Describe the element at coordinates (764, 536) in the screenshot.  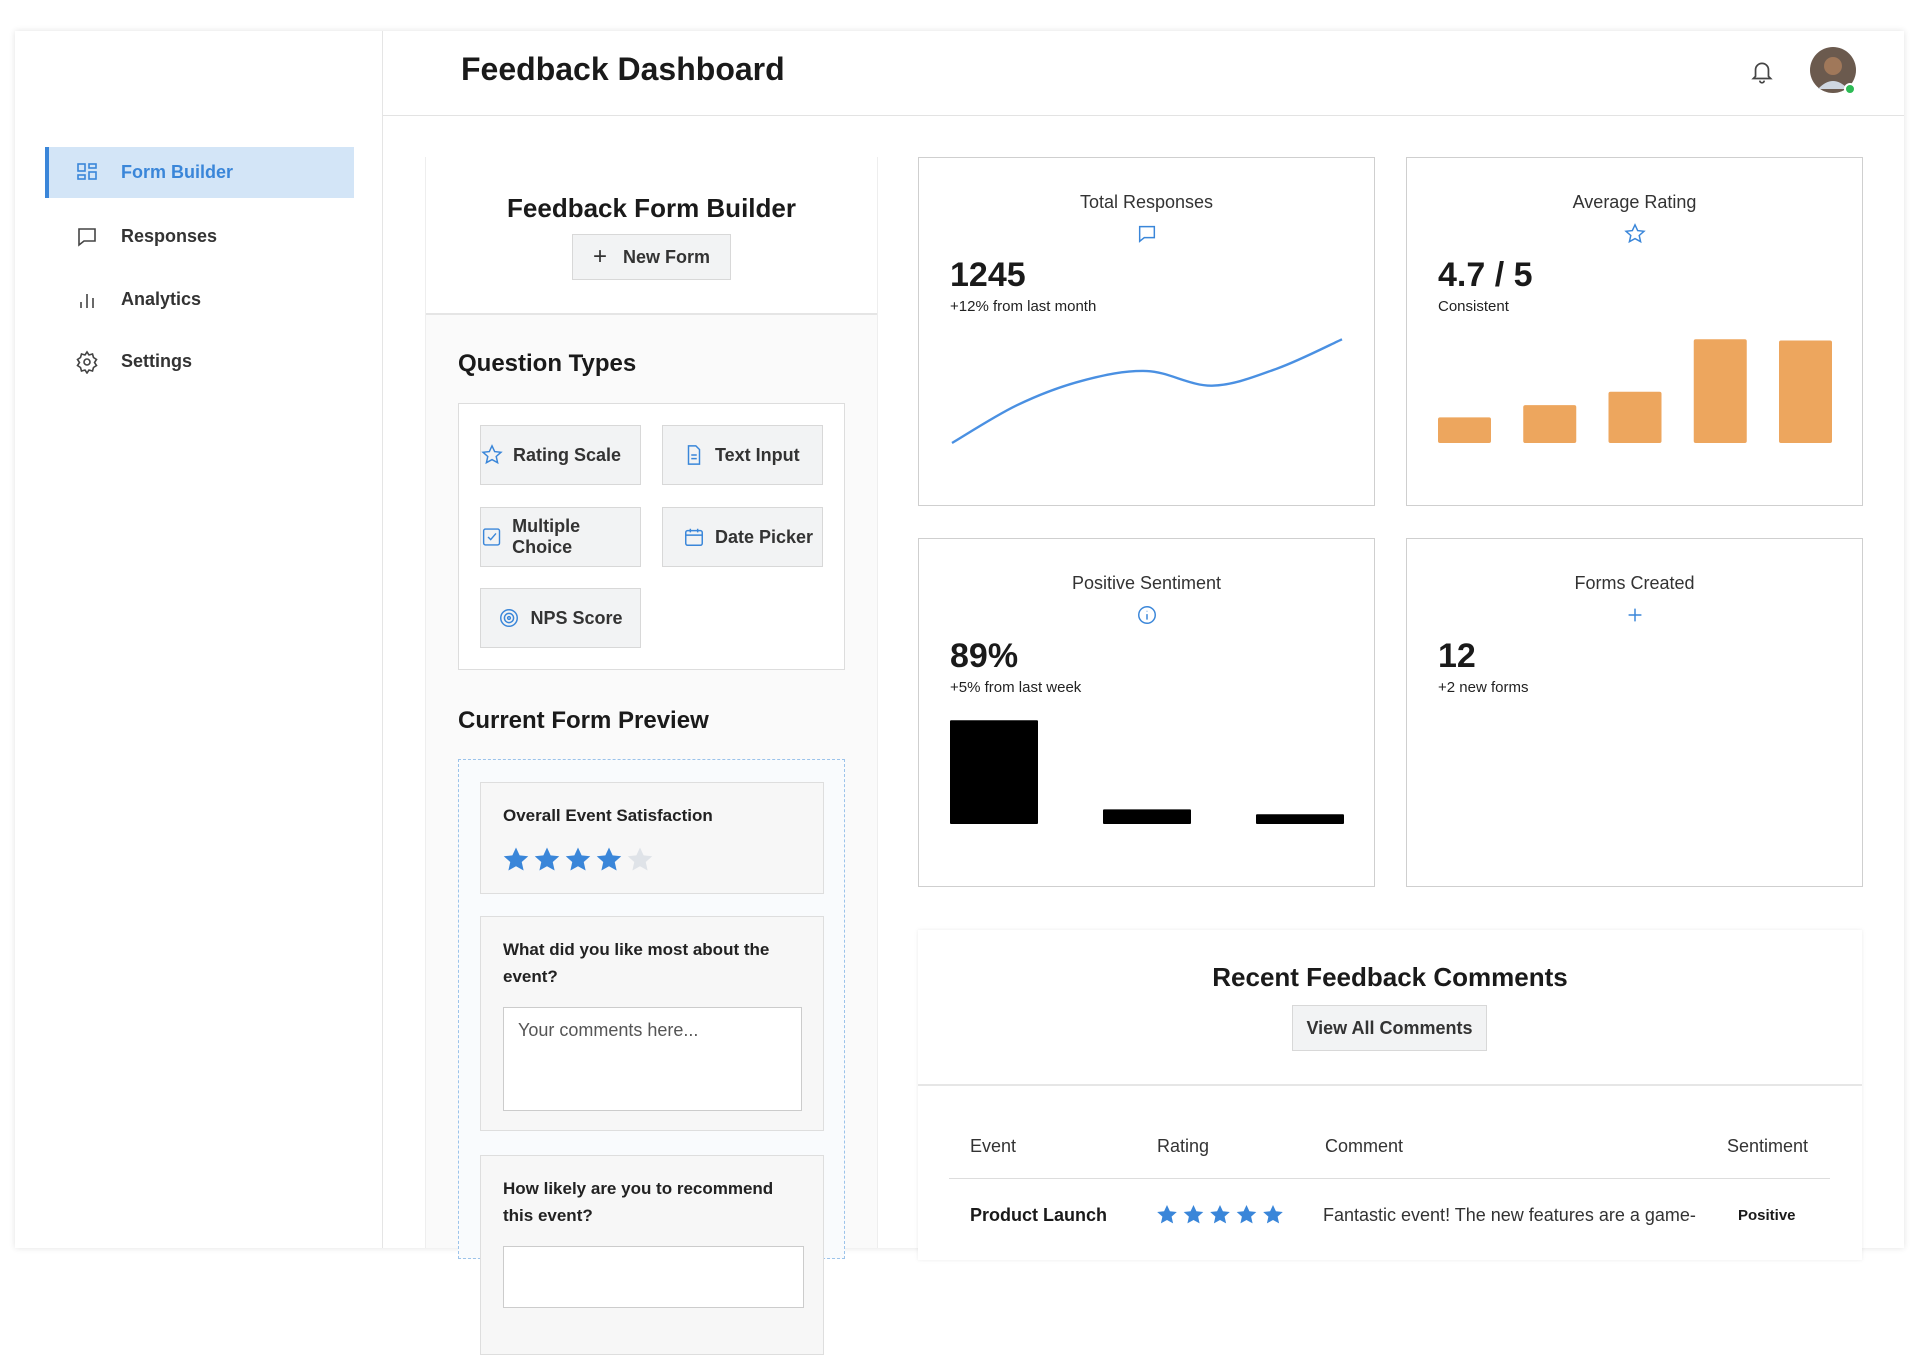
I see `button-label: Date Picker` at that location.